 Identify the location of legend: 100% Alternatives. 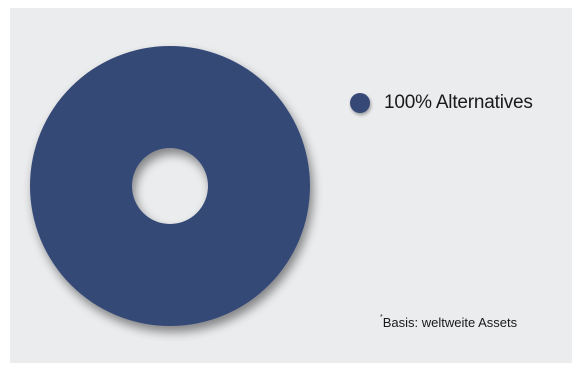
(441, 103).